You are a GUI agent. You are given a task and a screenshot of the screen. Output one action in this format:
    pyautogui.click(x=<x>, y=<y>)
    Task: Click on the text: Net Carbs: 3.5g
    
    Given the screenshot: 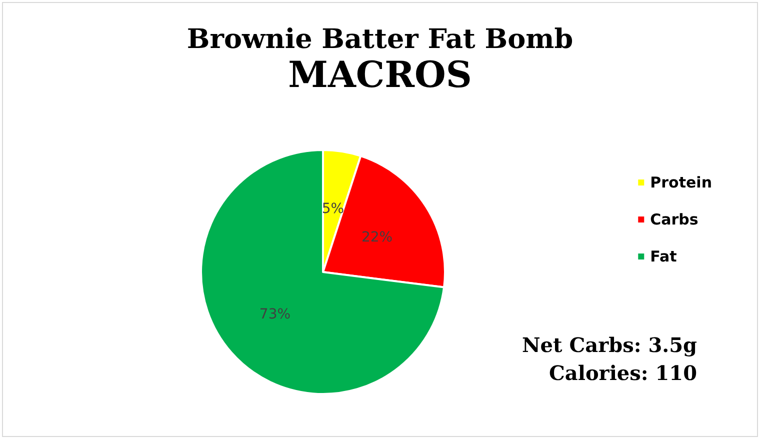 What is the action you would take?
    pyautogui.click(x=610, y=345)
    